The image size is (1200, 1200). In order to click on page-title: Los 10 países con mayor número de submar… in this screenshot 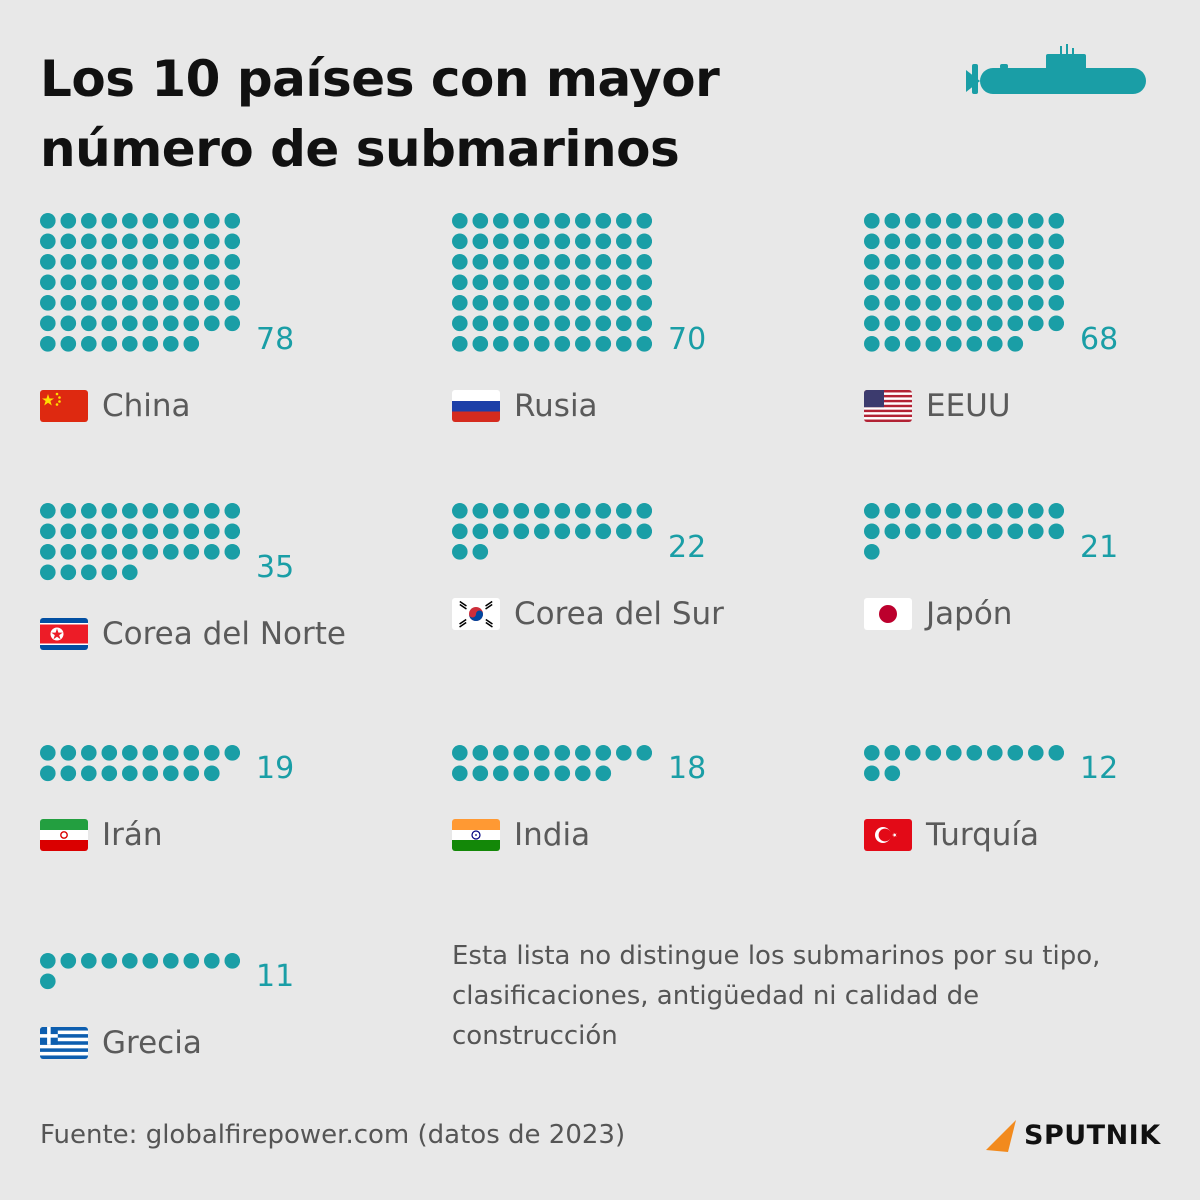, I will do `click(380, 114)`.